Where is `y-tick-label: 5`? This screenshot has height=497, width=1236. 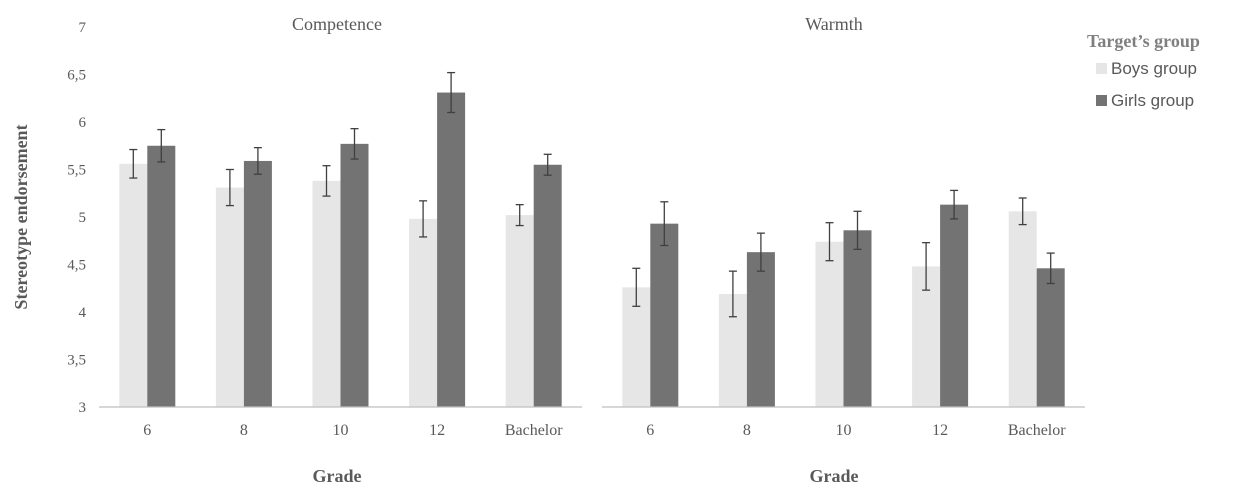 y-tick-label: 5 is located at coordinates (83, 218).